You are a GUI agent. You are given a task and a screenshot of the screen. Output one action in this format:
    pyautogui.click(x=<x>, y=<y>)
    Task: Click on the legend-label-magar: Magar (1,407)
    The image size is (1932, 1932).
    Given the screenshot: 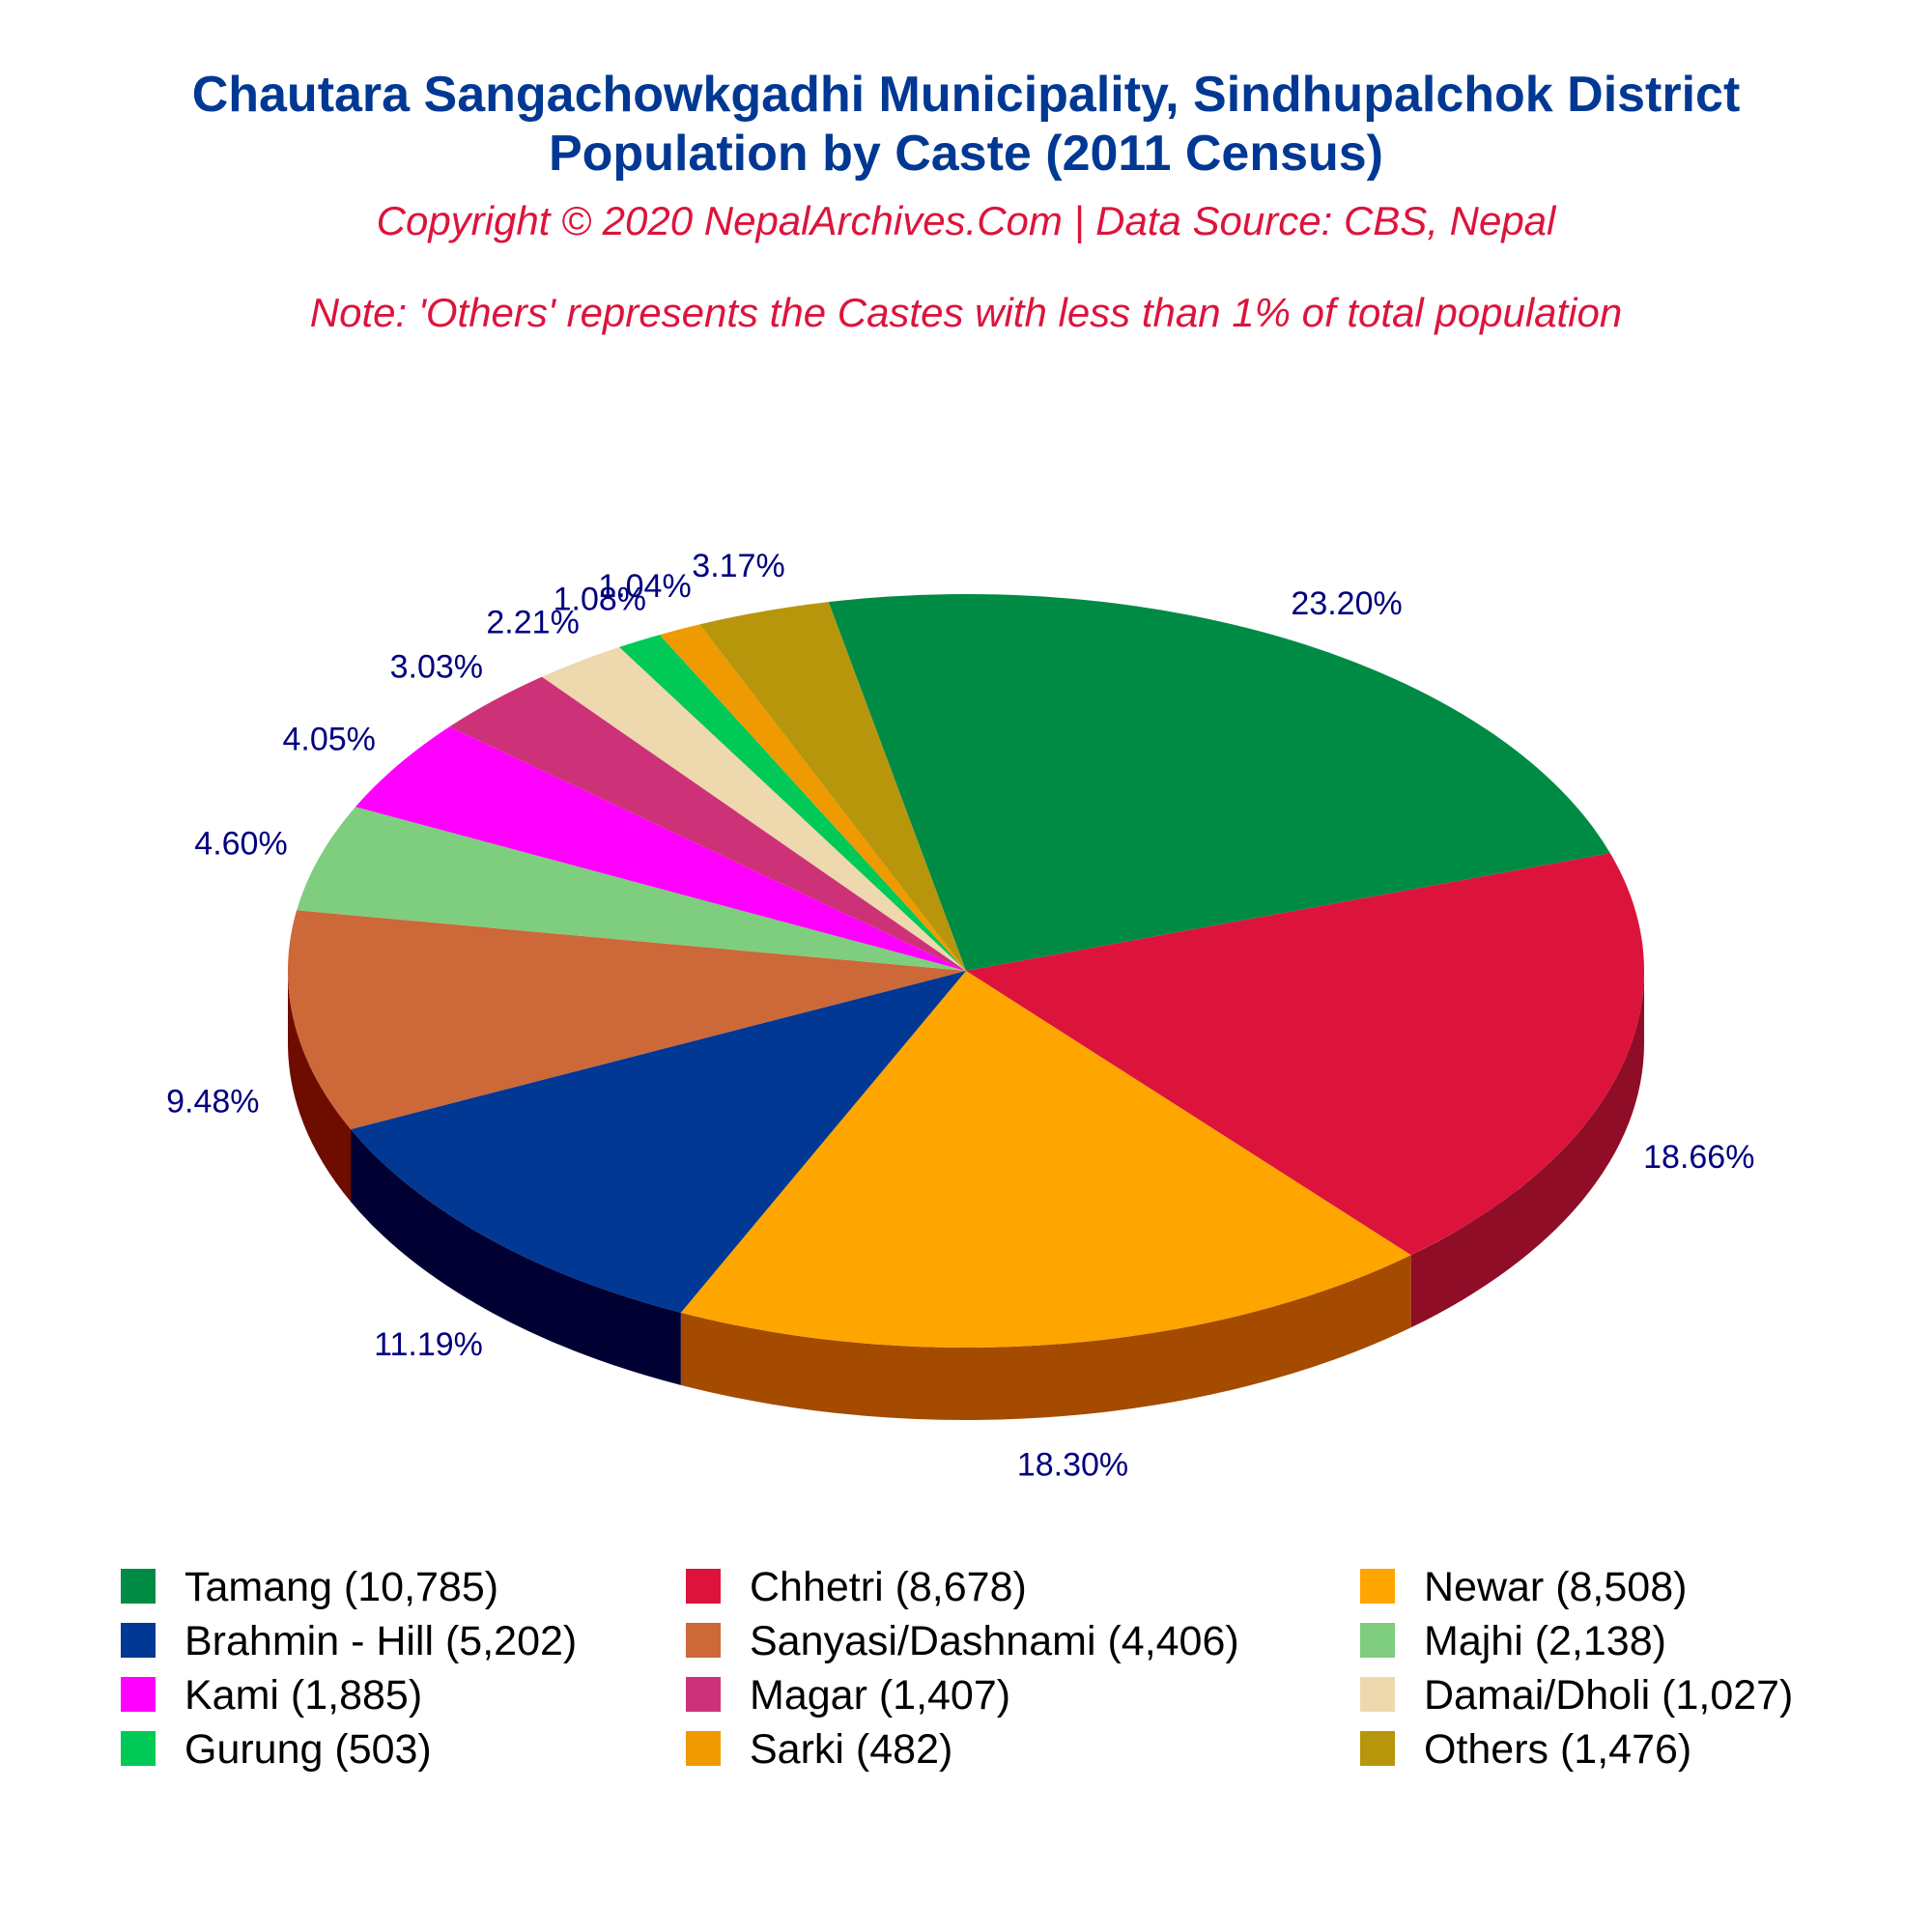 What is the action you would take?
    pyautogui.click(x=880, y=1695)
    